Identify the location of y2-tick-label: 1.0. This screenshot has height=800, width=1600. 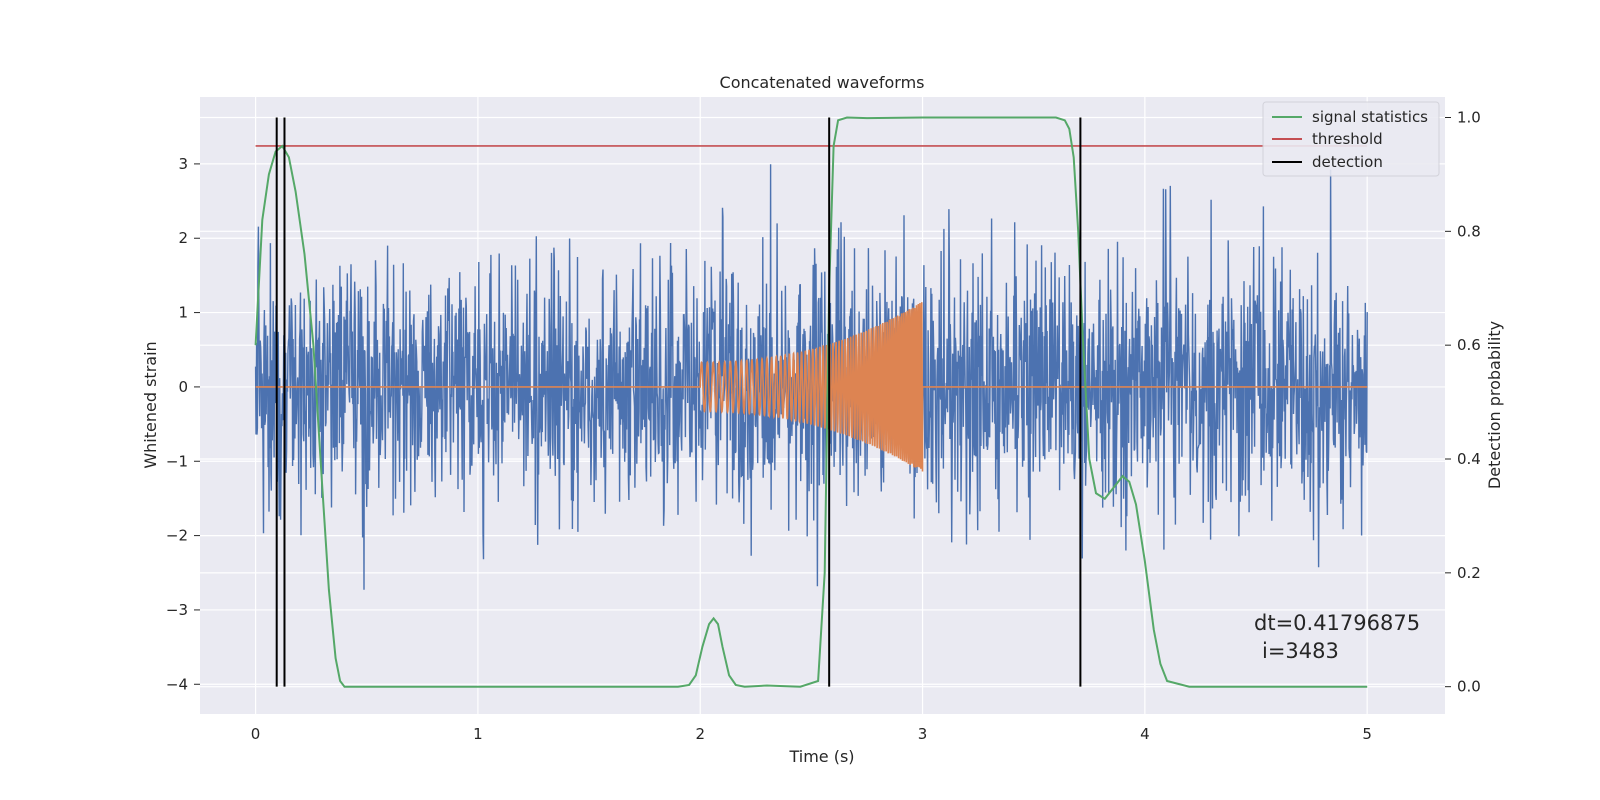
(1469, 117).